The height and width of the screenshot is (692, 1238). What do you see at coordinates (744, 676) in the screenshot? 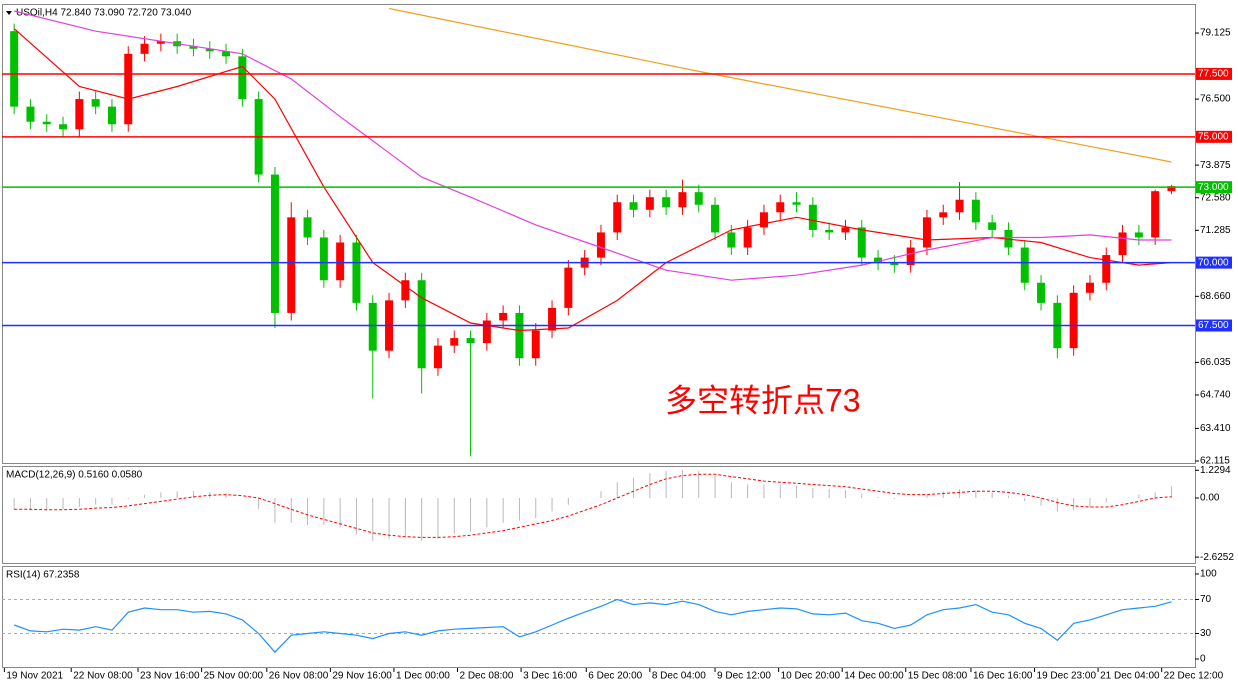
I see `x-tick-label: 9 Dec 12:00` at bounding box center [744, 676].